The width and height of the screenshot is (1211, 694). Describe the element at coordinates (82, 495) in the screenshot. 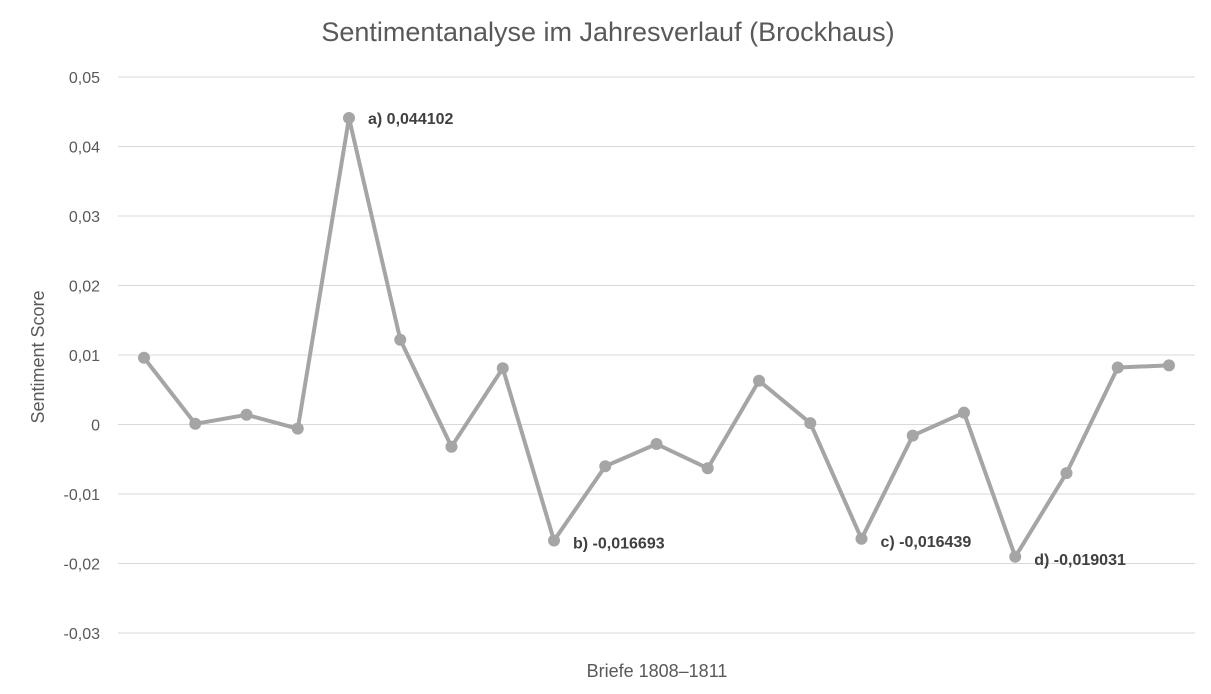

I see `y-tick-label: -0,01` at that location.